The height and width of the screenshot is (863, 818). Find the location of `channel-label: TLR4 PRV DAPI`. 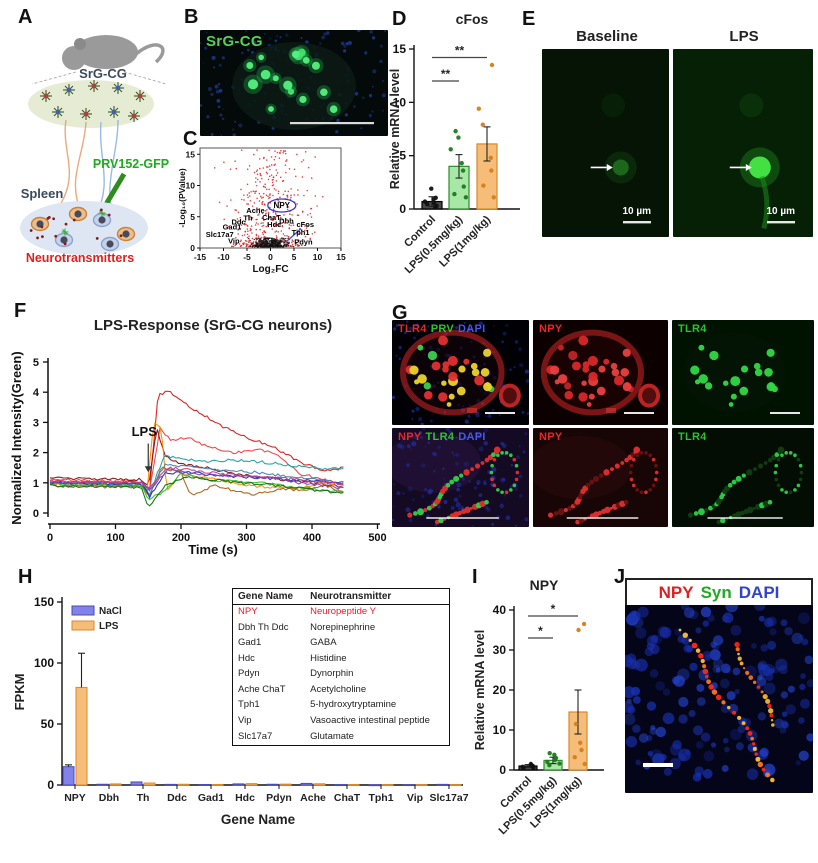

channel-label: TLR4 PRV DAPI is located at coordinates (444, 329).